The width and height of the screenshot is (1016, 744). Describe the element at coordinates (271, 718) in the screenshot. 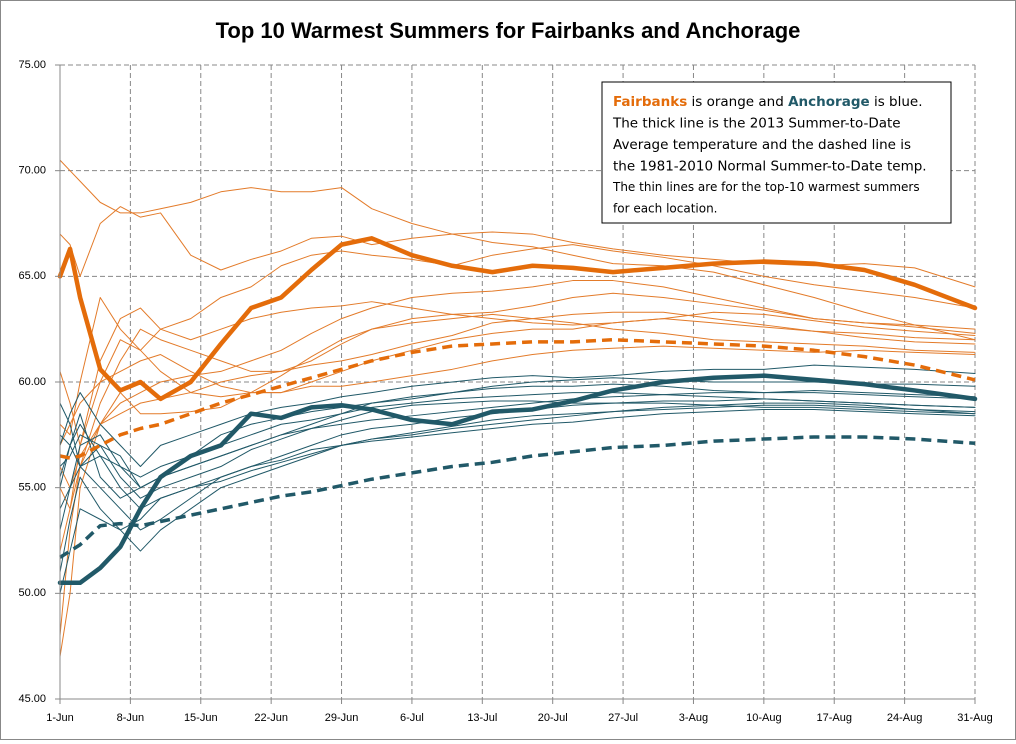

I see `x-tick-label: 22-Jun` at that location.